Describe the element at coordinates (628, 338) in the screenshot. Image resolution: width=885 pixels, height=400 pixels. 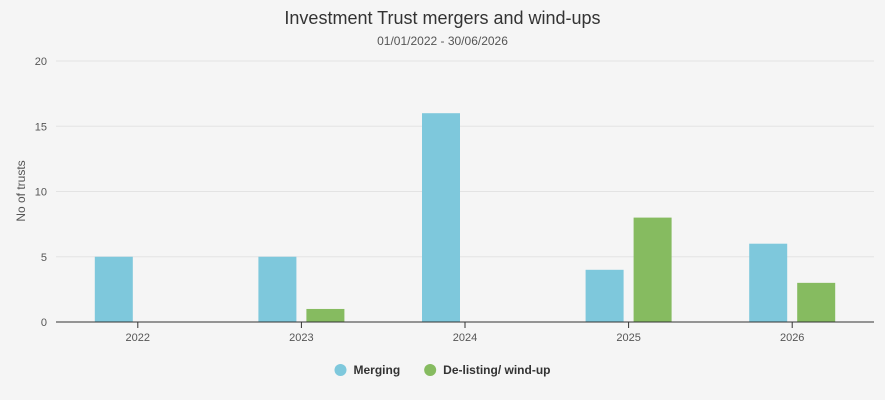
I see `x-tick-label: 2025` at that location.